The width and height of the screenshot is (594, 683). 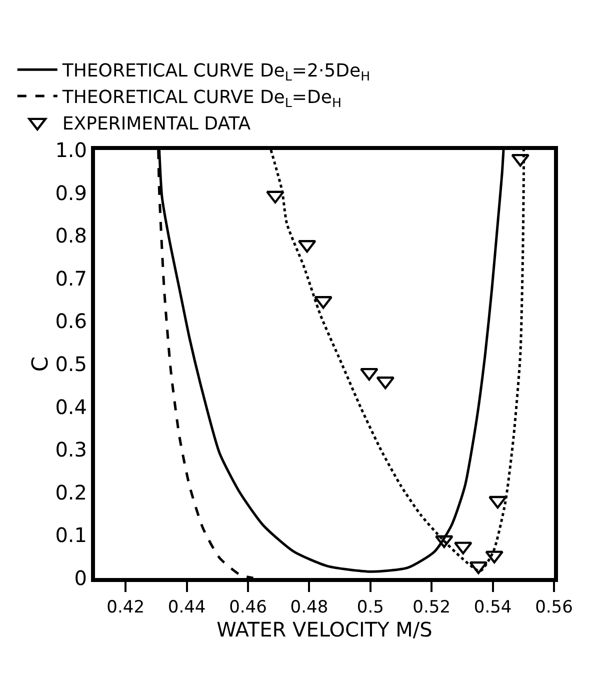 What do you see at coordinates (71, 321) in the screenshot?
I see `y-tick-label: 0.6` at bounding box center [71, 321].